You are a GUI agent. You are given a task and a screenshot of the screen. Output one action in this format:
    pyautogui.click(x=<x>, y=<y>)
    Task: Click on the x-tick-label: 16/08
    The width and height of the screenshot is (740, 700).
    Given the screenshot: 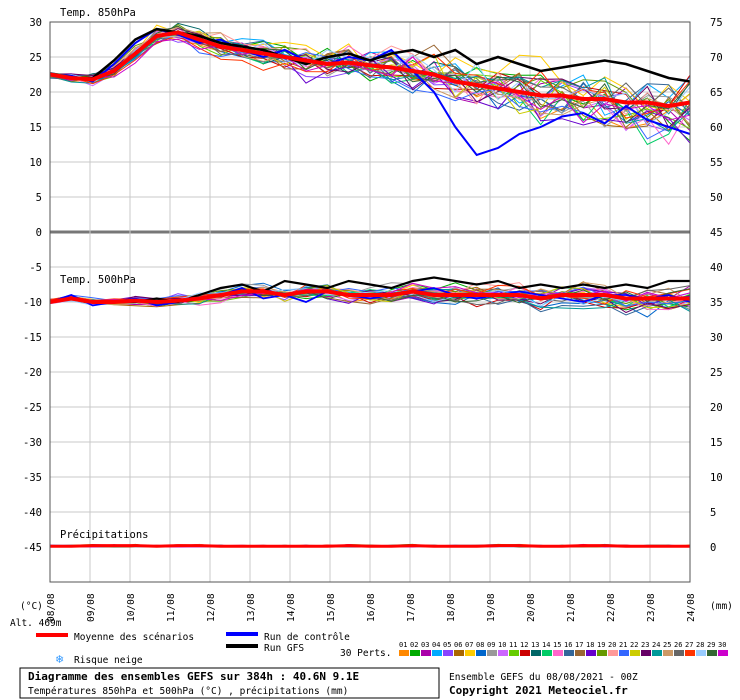 What is the action you would take?
    pyautogui.click(x=371, y=607)
    